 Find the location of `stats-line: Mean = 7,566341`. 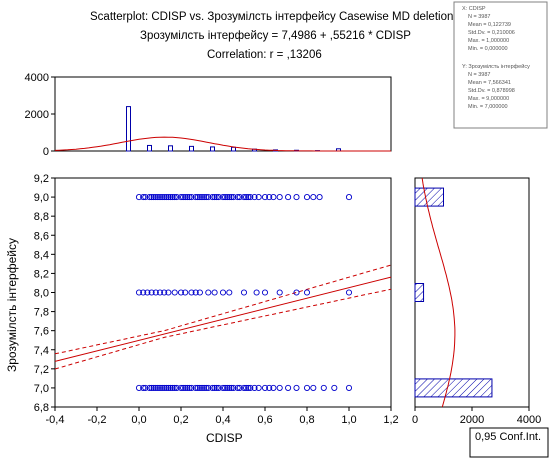

stats-line: Mean = 7,566341 is located at coordinates (489, 83).